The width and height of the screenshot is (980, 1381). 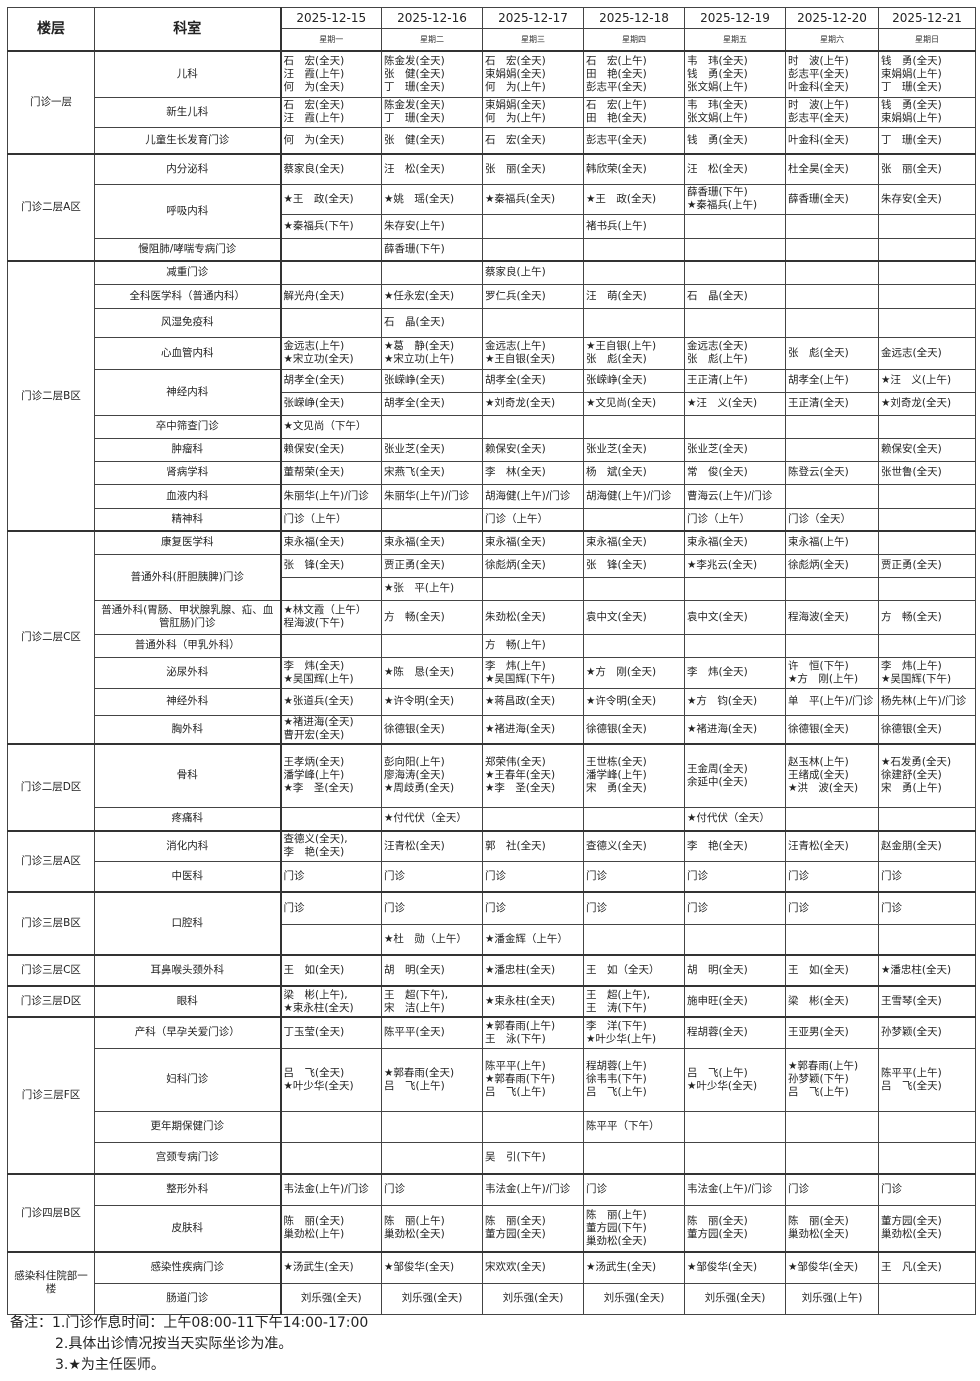 What do you see at coordinates (533, 74) in the screenshot?
I see `doctor-schedule-cell: 石 宏(全天) 束娟娟(全天) 何 为(上午)` at bounding box center [533, 74].